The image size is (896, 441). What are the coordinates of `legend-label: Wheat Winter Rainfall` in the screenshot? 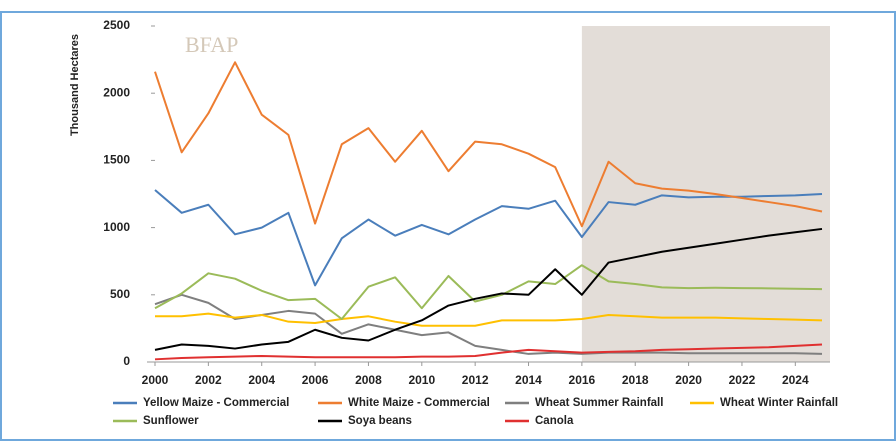 It's located at (779, 403).